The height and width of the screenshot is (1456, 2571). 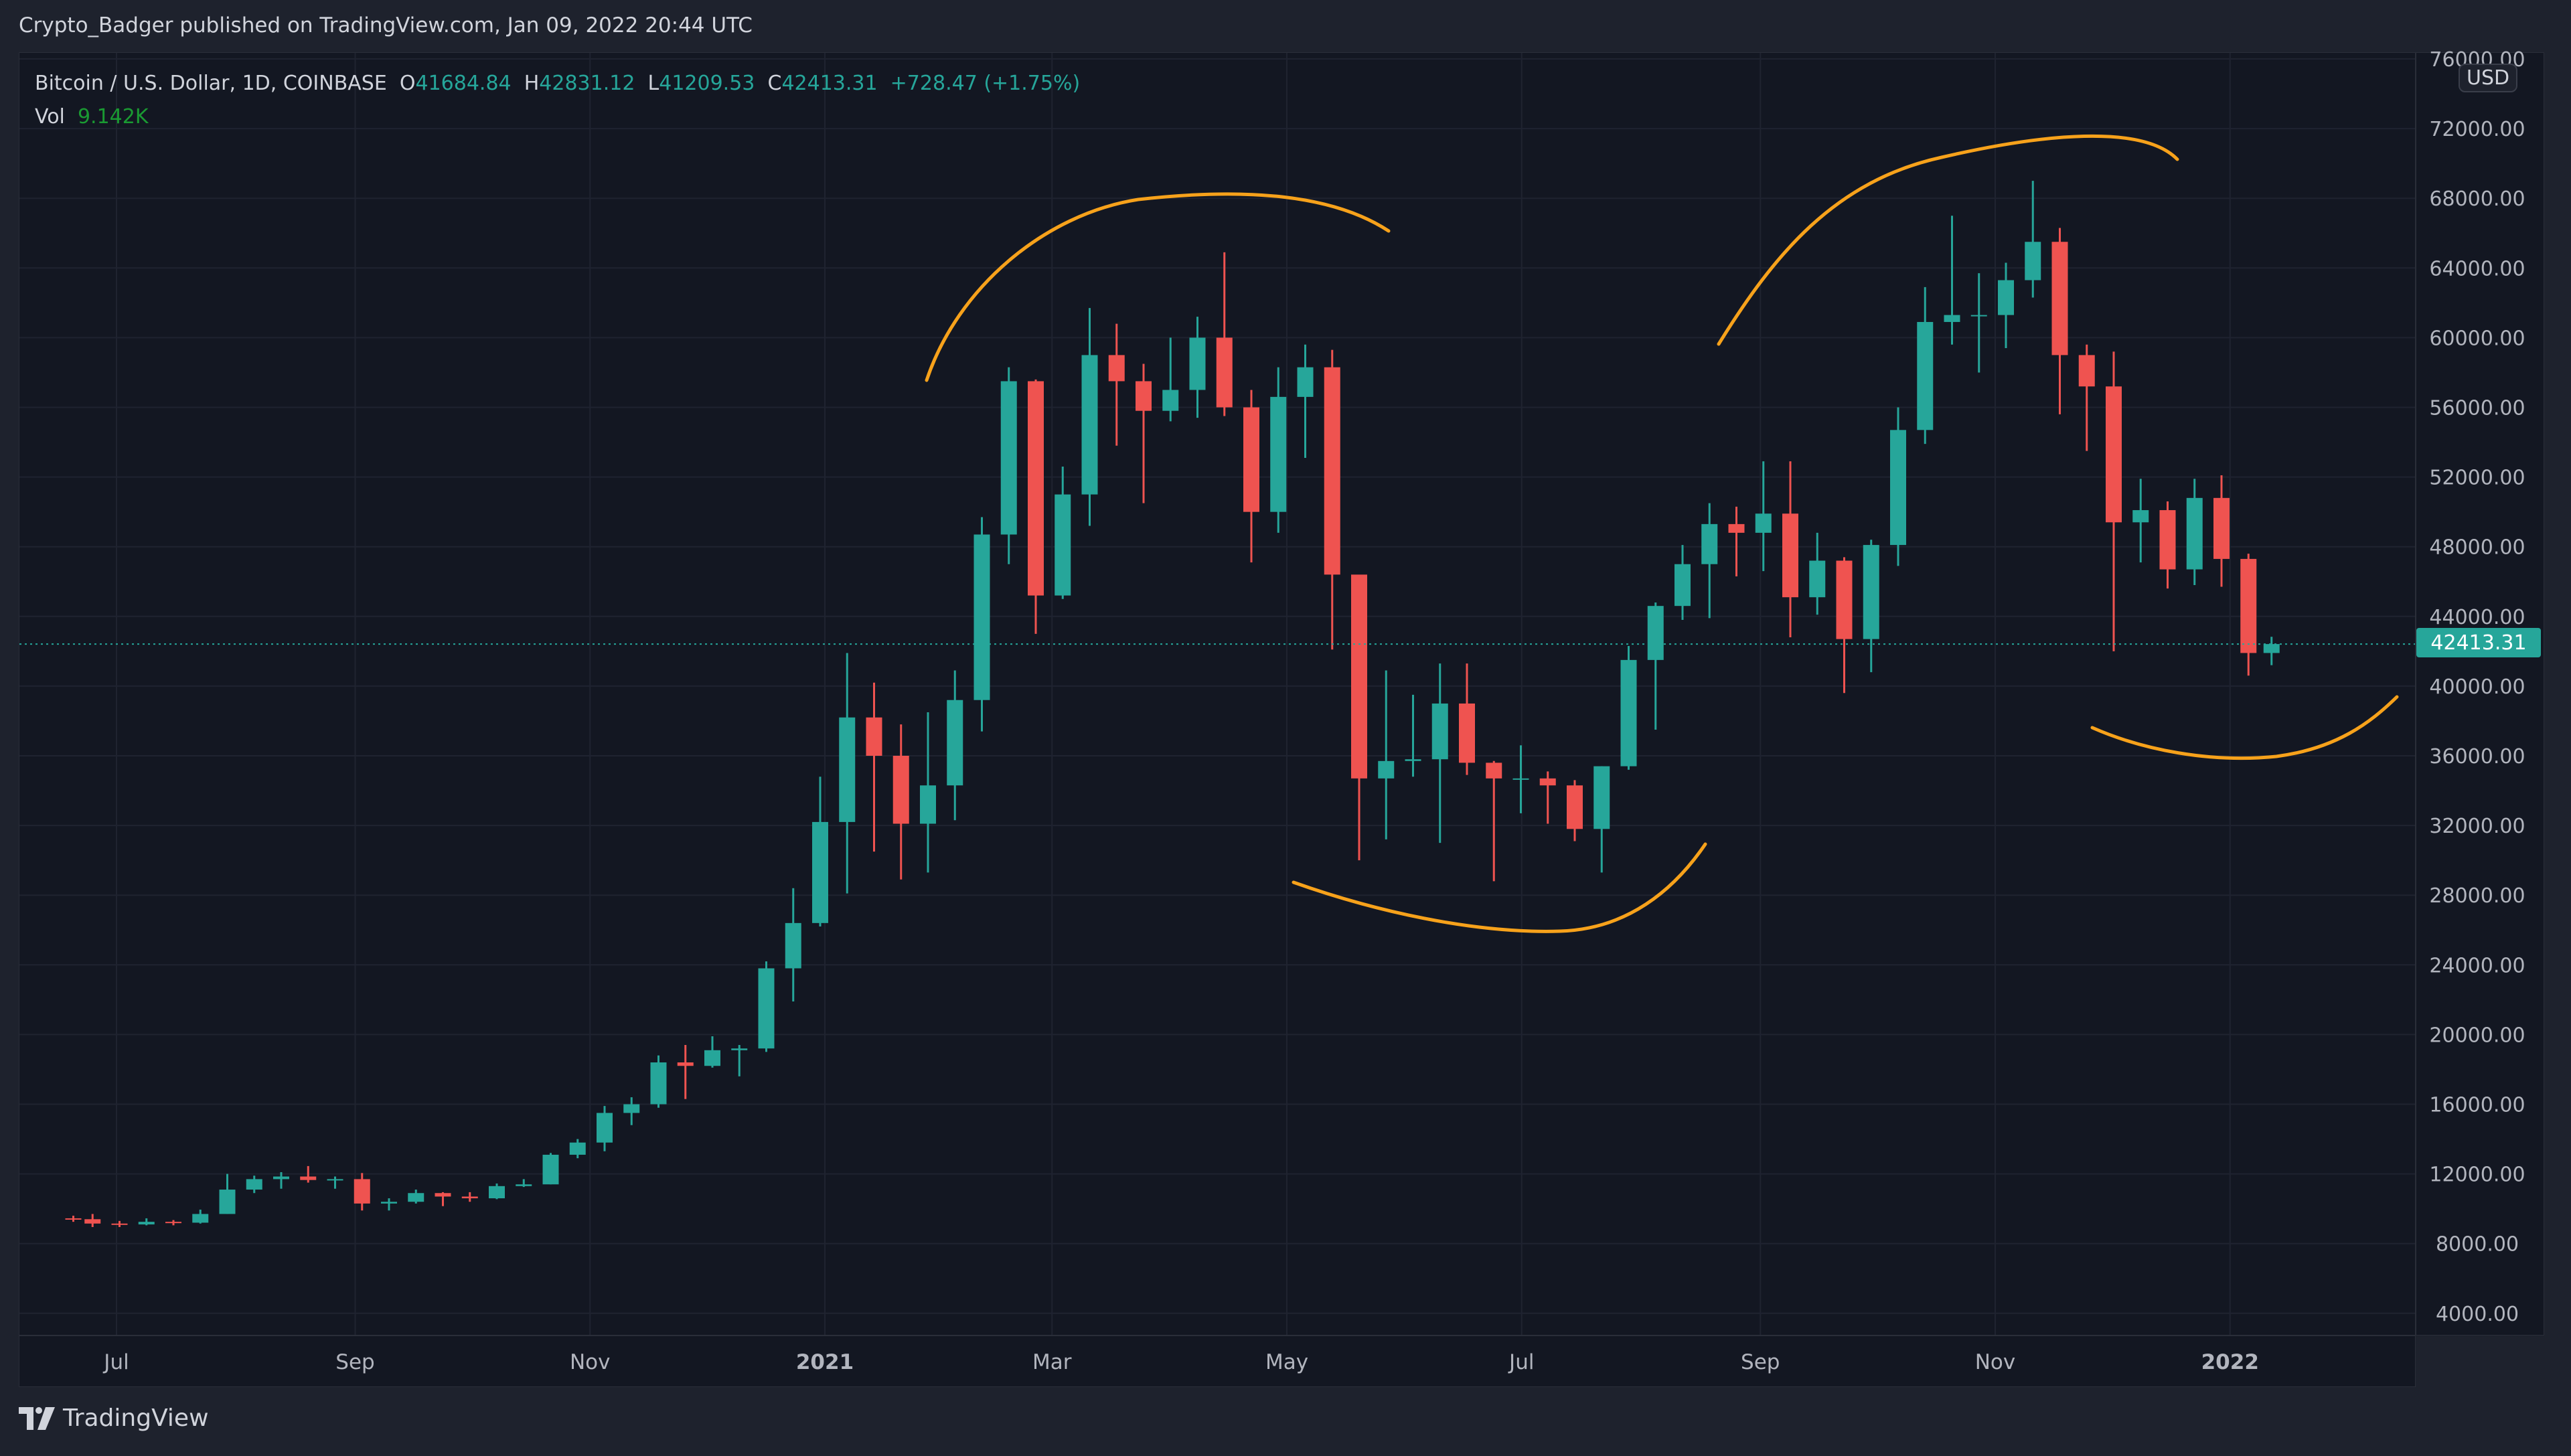 I want to click on currency-badge: USD, so click(x=2488, y=78).